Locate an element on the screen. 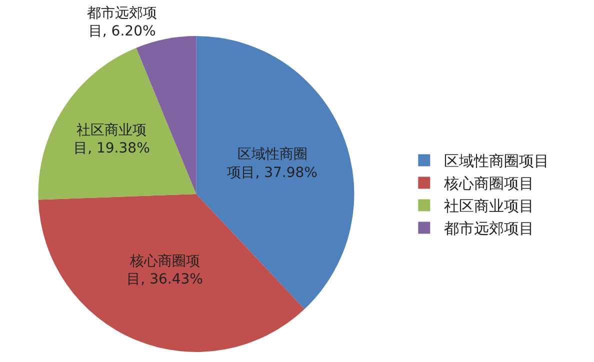 This screenshot has width=594, height=362. legend-label: 核心商圈项目 is located at coordinates (488, 183).